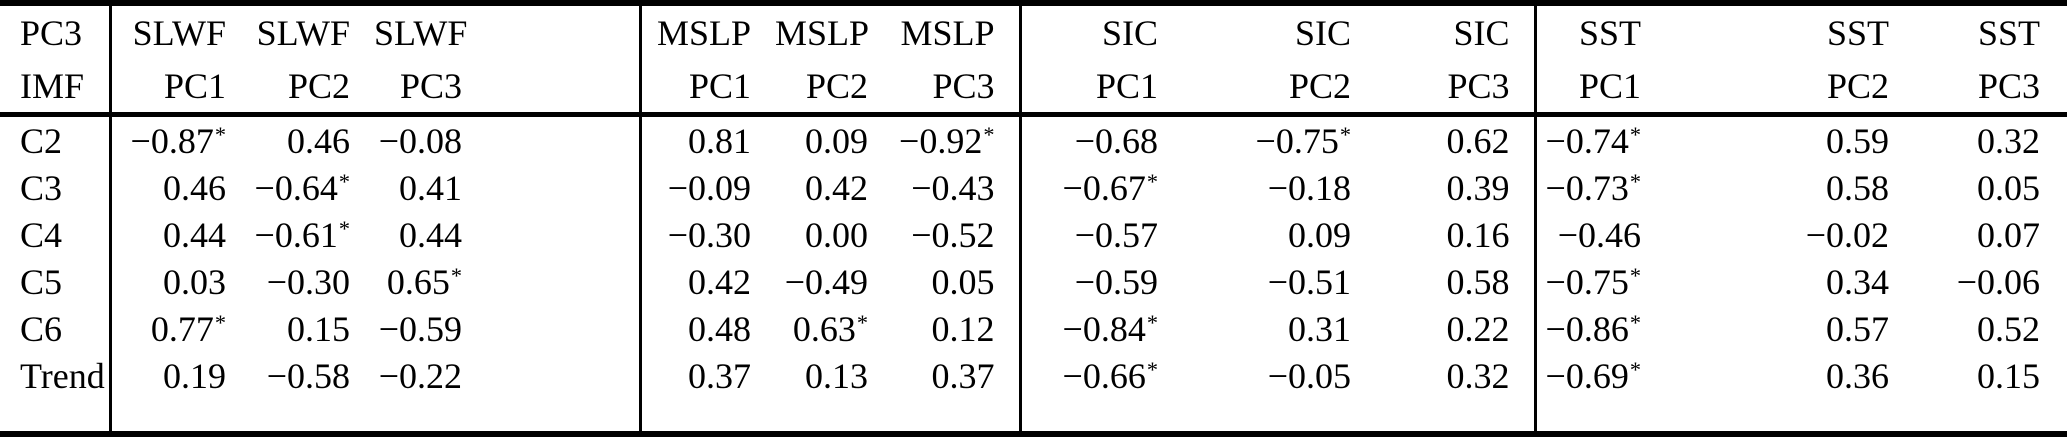 The image size is (2067, 437). I want to click on correlation-value: −0.02, so click(1789, 234).